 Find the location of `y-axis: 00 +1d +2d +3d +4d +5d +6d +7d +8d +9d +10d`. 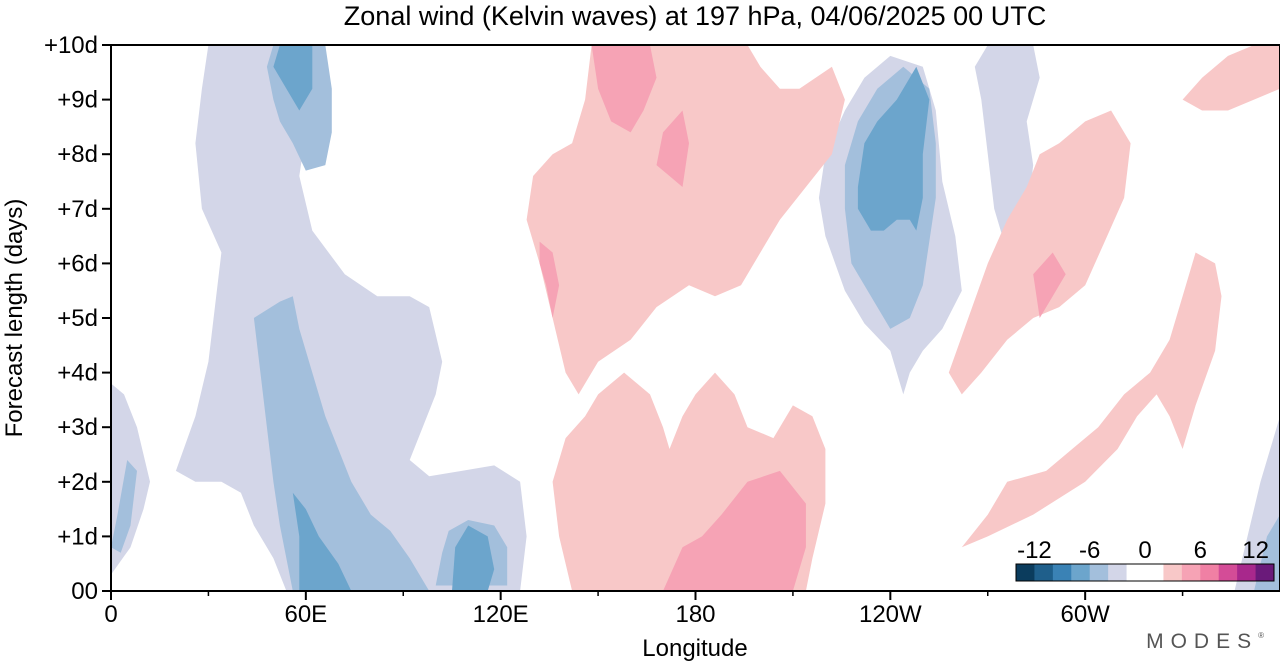

y-axis: 00 +1d +2d +3d +4d +5d +6d +7d +8d +9d +10d is located at coordinates (77, 318).